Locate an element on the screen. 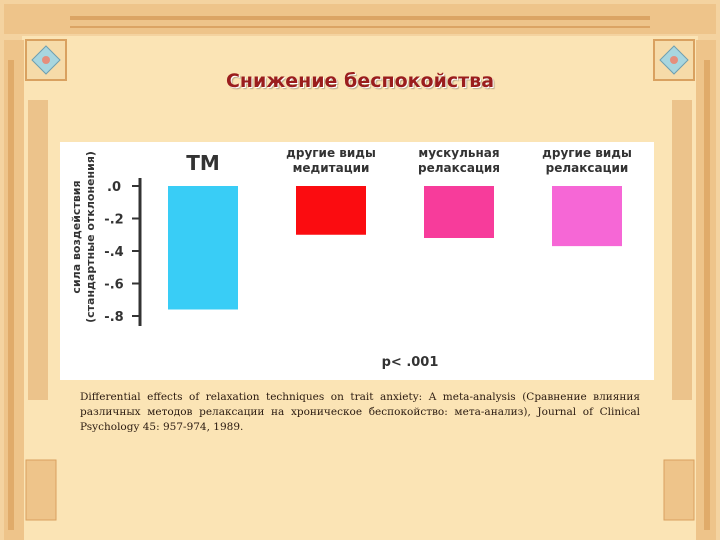 Image resolution: width=720 pixels, height=540 pixels. category-label: мускульная релаксация is located at coordinates (459, 160).